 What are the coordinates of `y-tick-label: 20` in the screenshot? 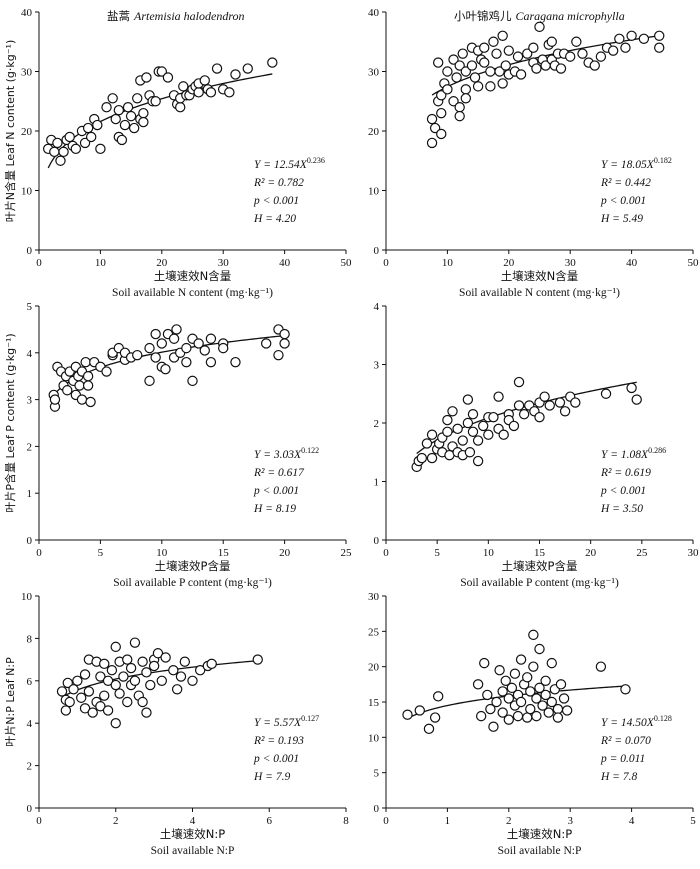 It's located at (27, 132).